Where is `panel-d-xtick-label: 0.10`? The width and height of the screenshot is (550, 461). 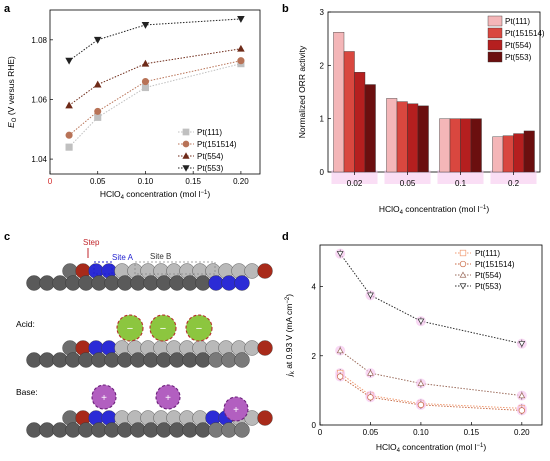 panel-d-xtick-label: 0.10 is located at coordinates (421, 432).